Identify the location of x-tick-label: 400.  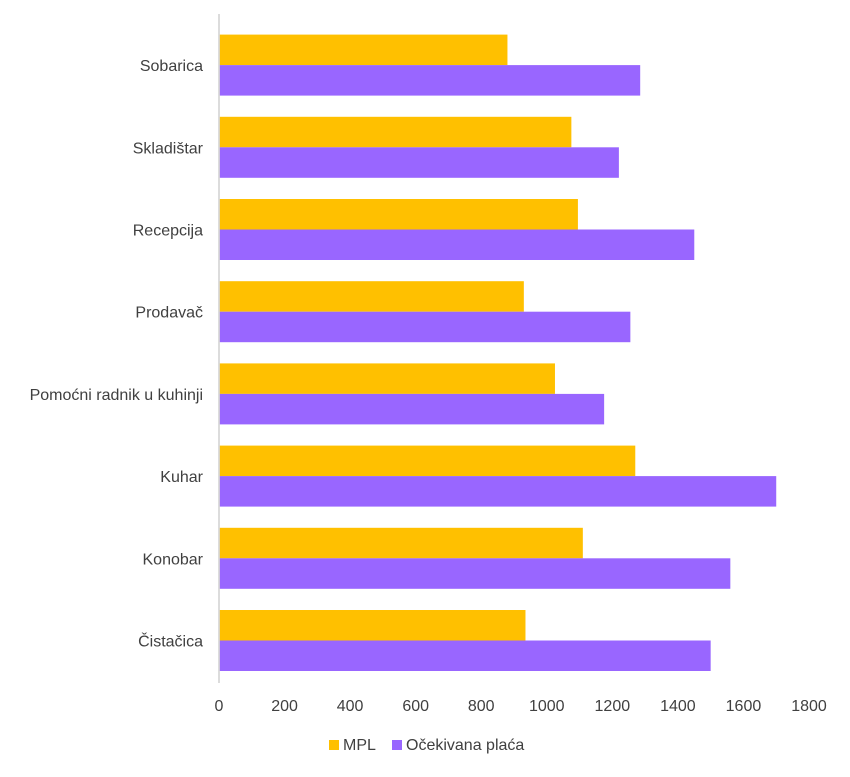
(350, 706).